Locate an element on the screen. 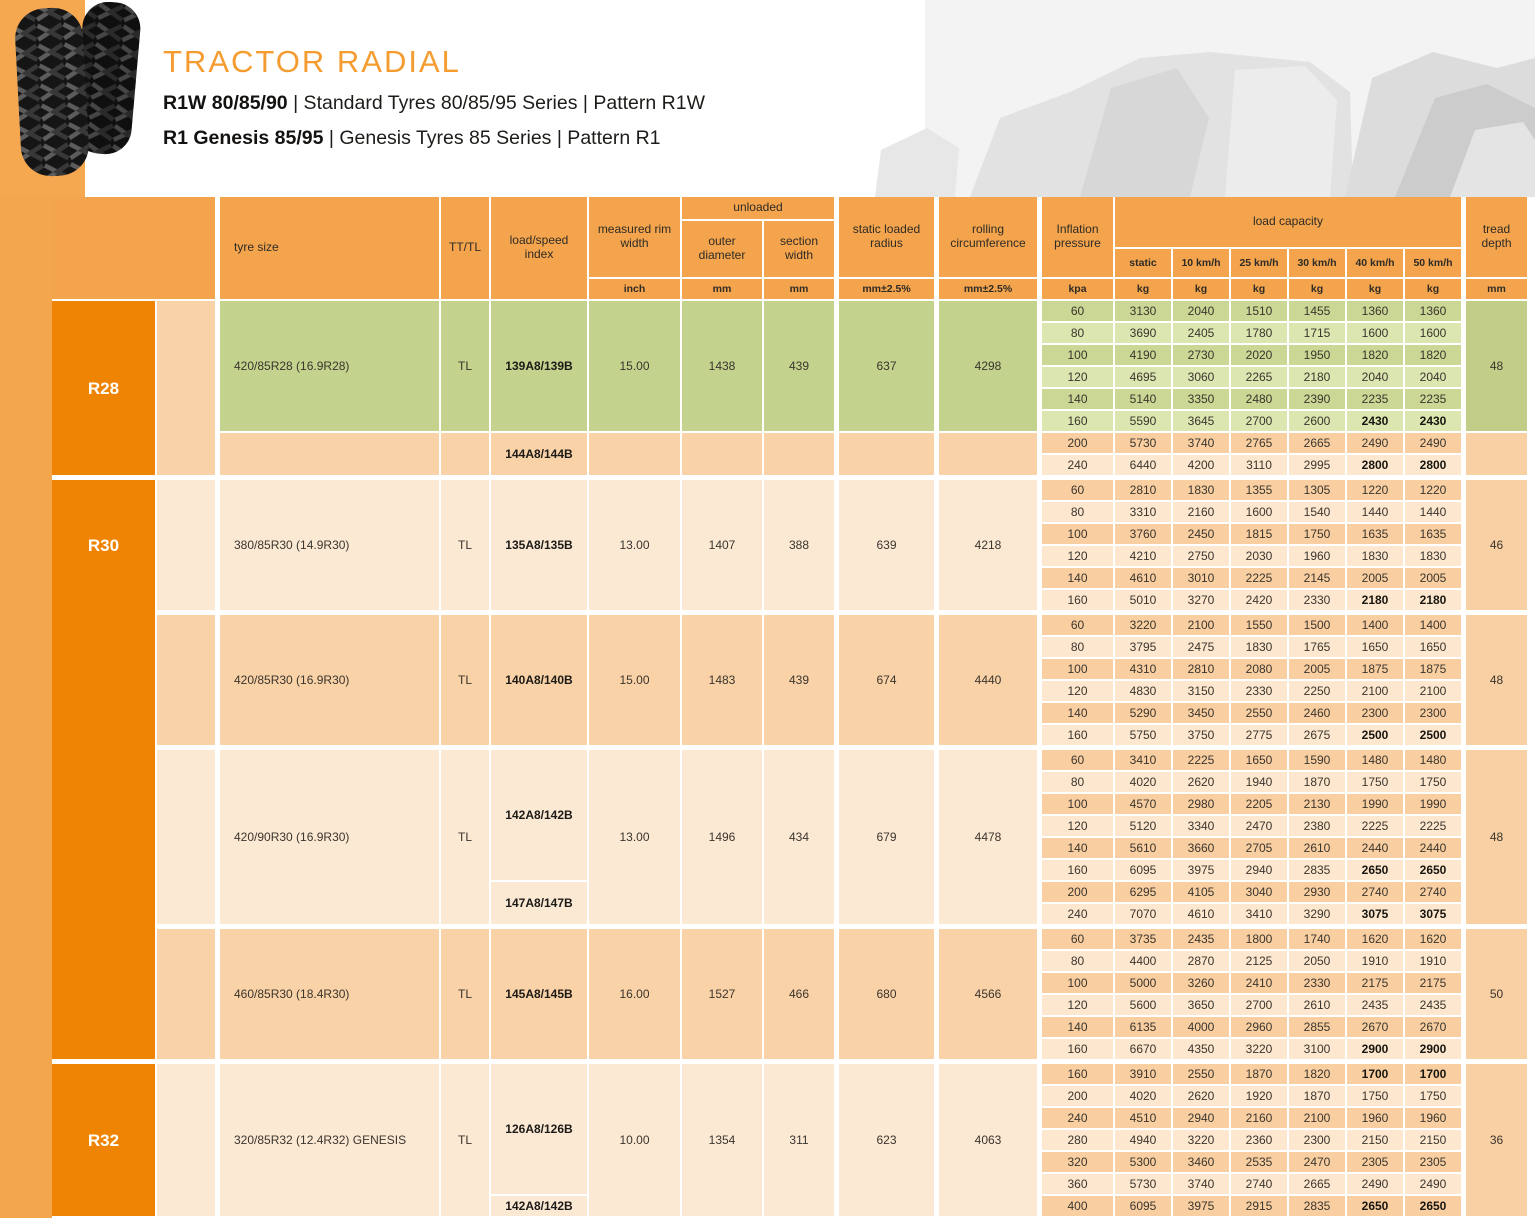  load-capacity-cell: 2475 is located at coordinates (1201, 647).